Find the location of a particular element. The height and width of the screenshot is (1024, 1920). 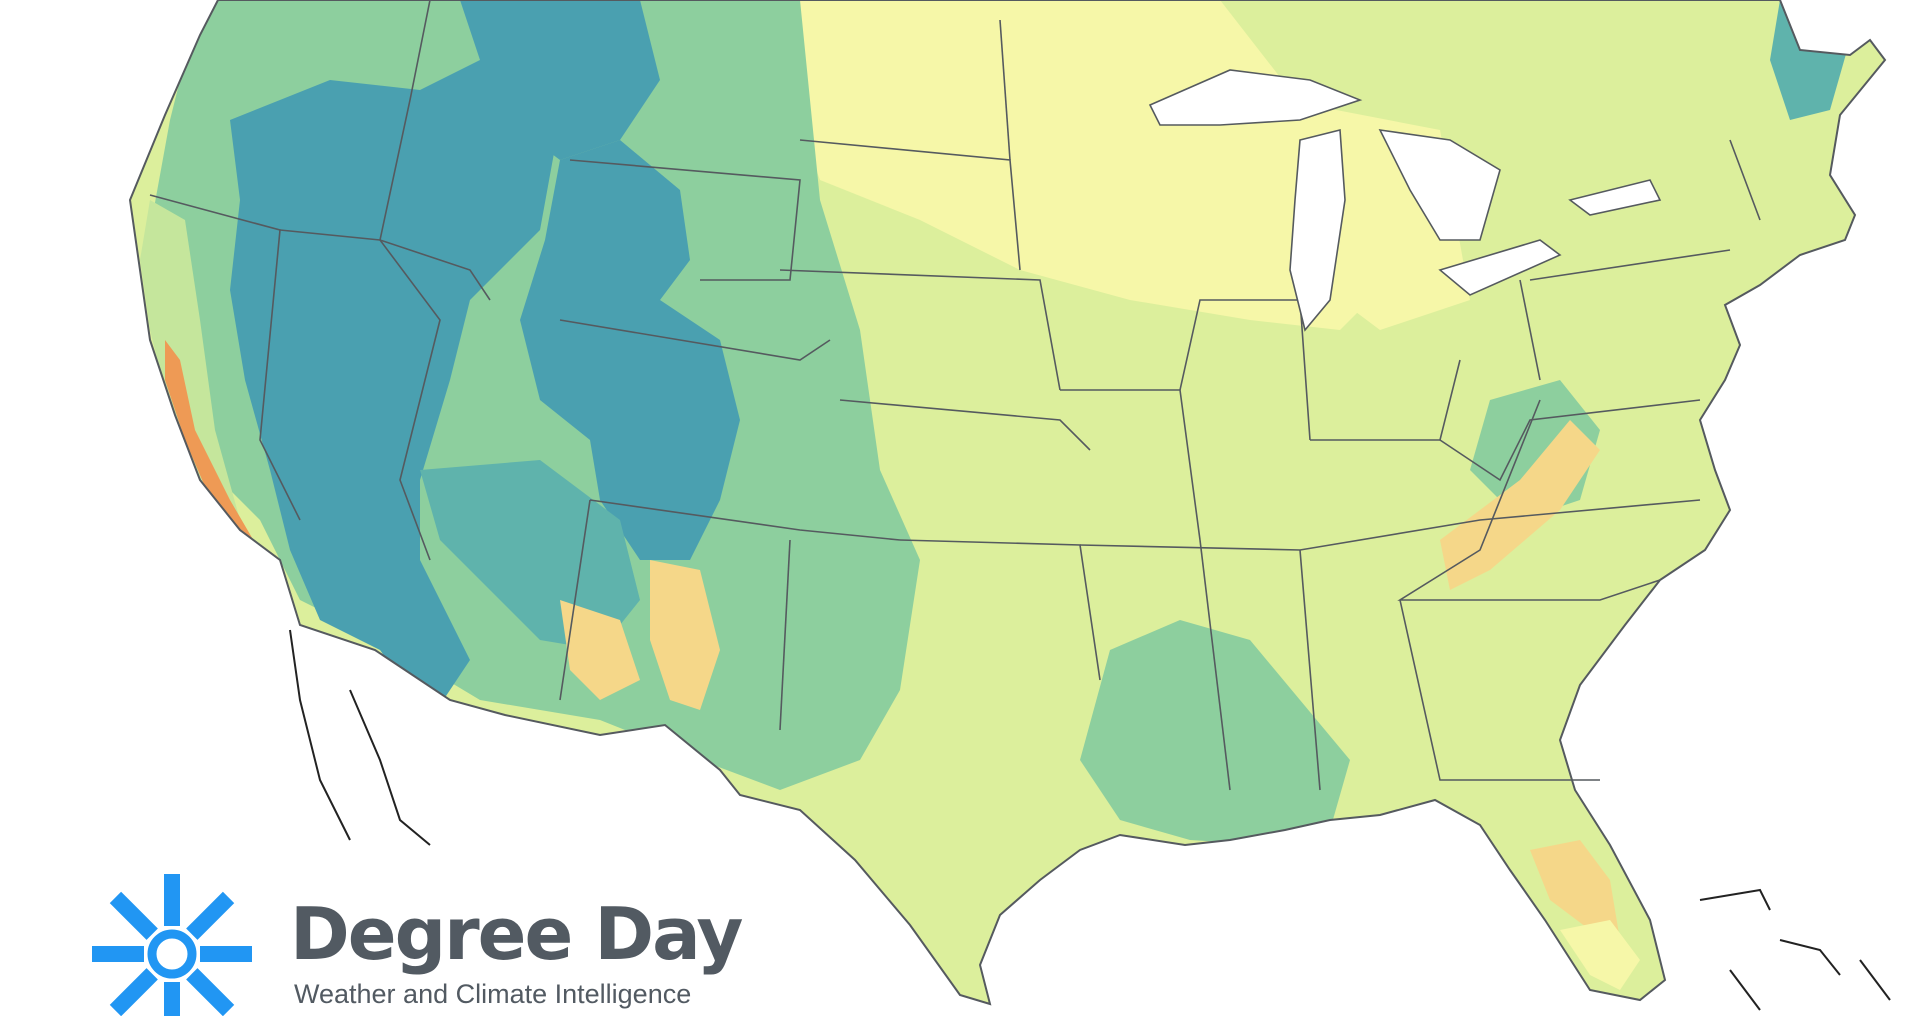

brand-name: Degree Day is located at coordinates (516, 934).